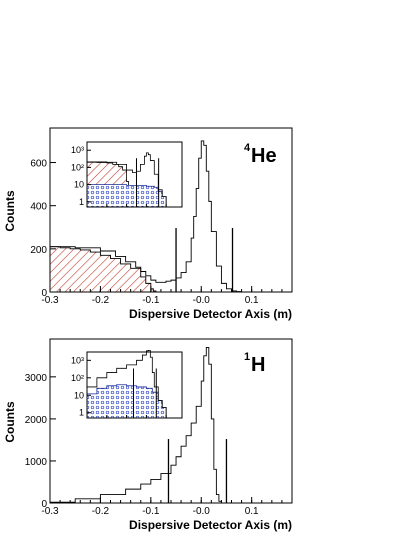  What do you see at coordinates (36, 378) in the screenshot?
I see `y-tick-label: 3000` at bounding box center [36, 378].